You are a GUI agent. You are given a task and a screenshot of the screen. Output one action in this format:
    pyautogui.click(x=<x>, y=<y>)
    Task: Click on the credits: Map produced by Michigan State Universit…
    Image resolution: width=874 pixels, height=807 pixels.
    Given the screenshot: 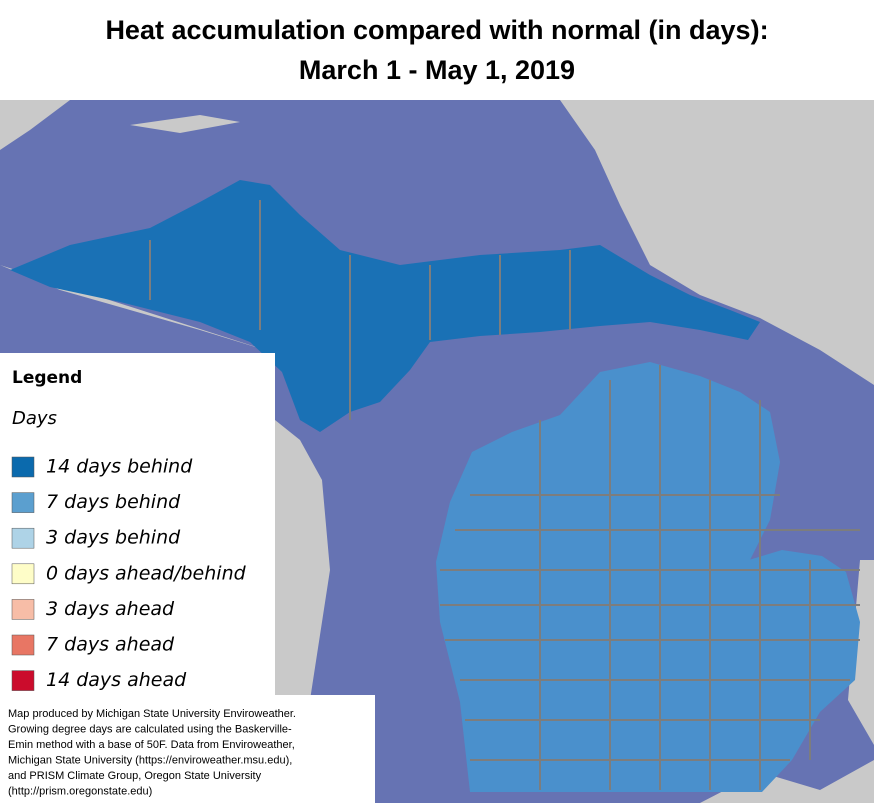 What is the action you would take?
    pyautogui.click(x=152, y=753)
    